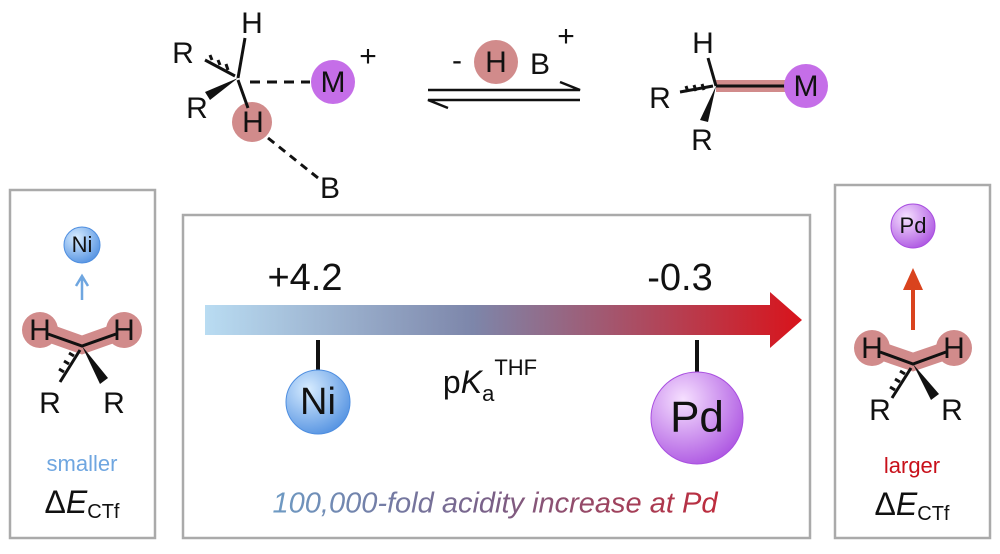 The height and width of the screenshot is (554, 1000). What do you see at coordinates (488, 393) in the screenshot?
I see `subscript: a` at bounding box center [488, 393].